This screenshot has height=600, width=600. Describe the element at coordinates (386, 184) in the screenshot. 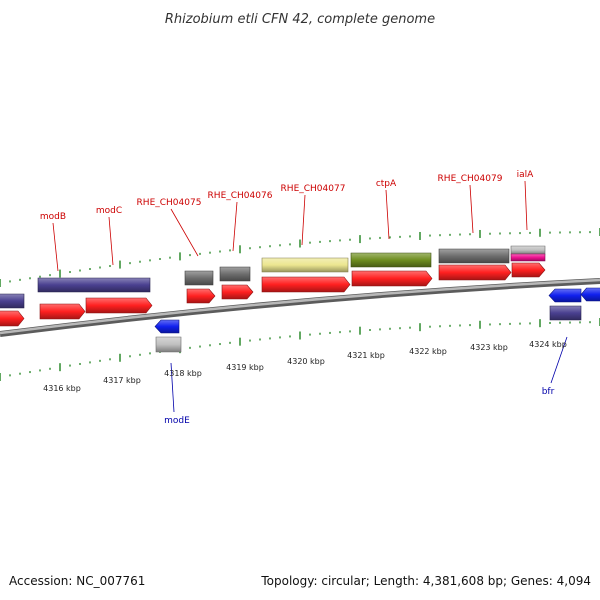

I see `gene-label: ctpA` at that location.